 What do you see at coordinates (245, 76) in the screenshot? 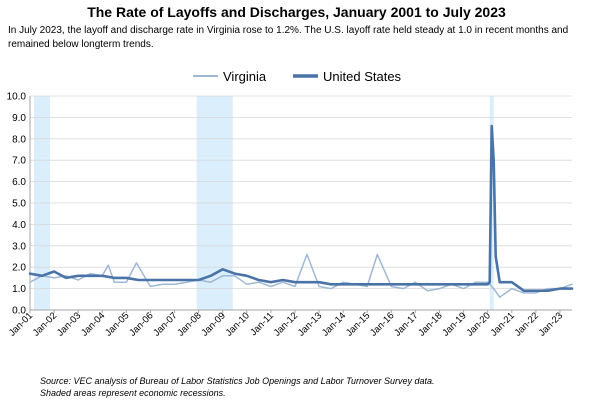
I see `legend-label-virginia: Virginia` at bounding box center [245, 76].